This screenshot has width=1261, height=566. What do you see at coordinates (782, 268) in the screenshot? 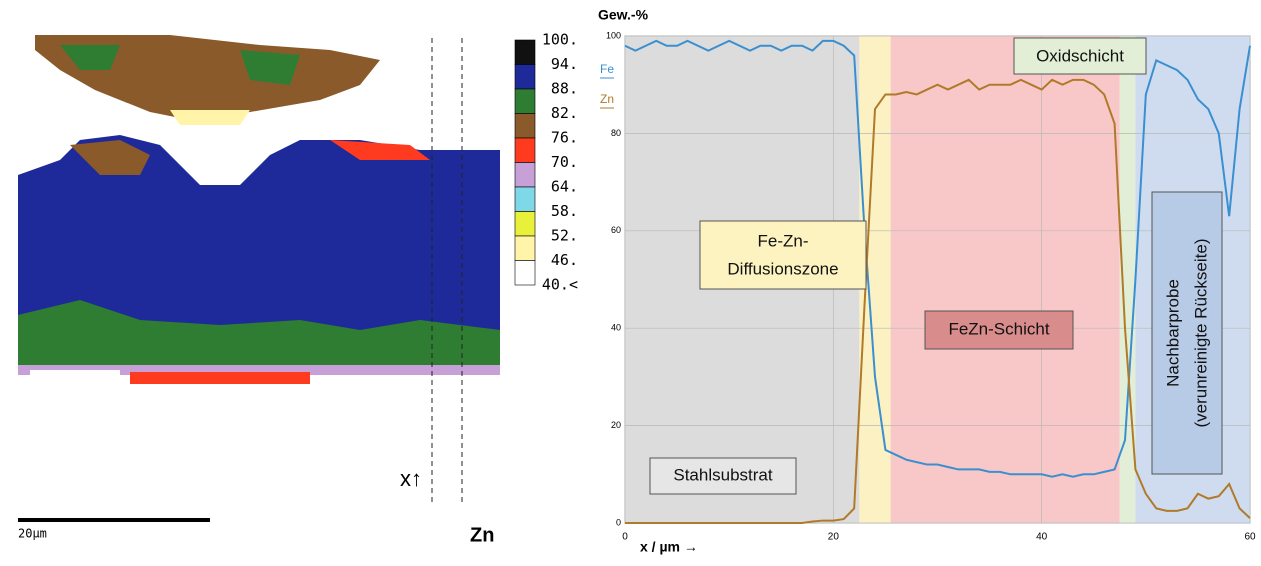
I see `annotation: Diffusionszone` at bounding box center [782, 268].